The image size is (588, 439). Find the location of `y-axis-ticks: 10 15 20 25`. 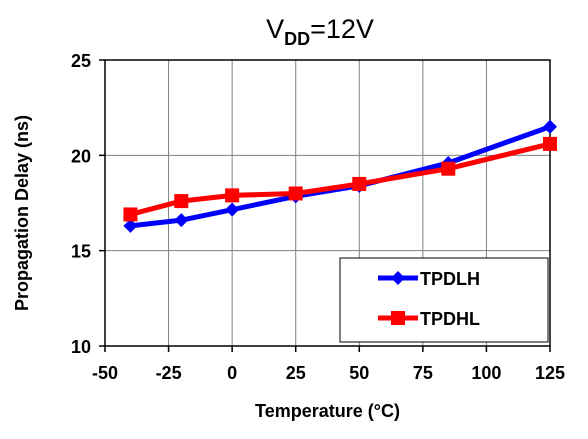

y-axis-ticks: 10 15 20 25 is located at coordinates (88, 204).